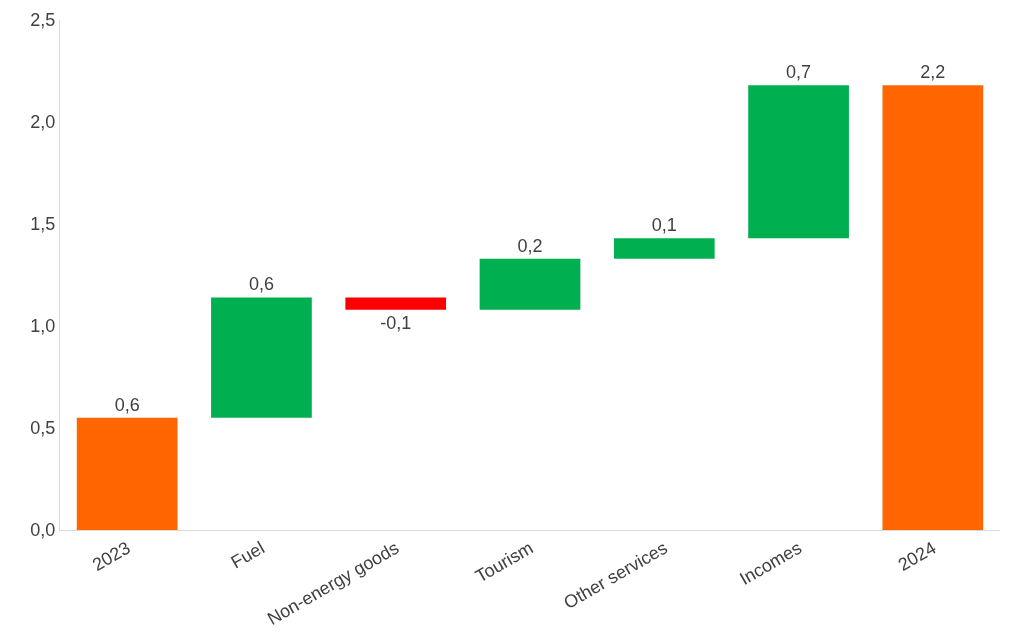 Image resolution: width=1010 pixels, height=639 pixels. I want to click on data-label: 0,7, so click(799, 72).